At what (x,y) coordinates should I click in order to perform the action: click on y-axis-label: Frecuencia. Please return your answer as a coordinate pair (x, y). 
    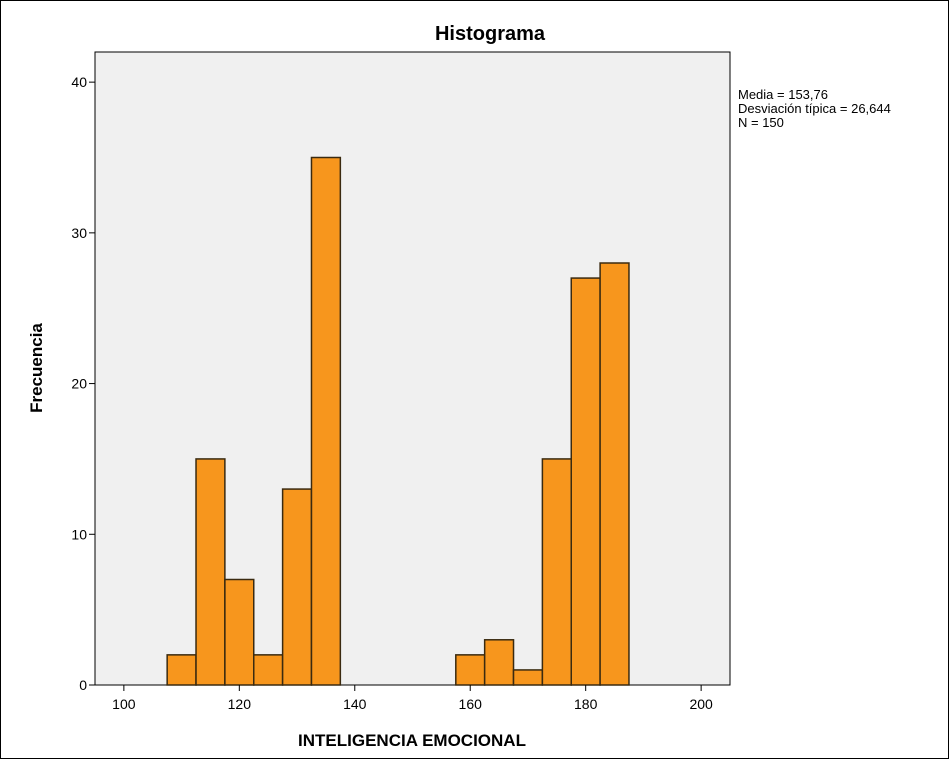
    Looking at the image, I should click on (36, 368).